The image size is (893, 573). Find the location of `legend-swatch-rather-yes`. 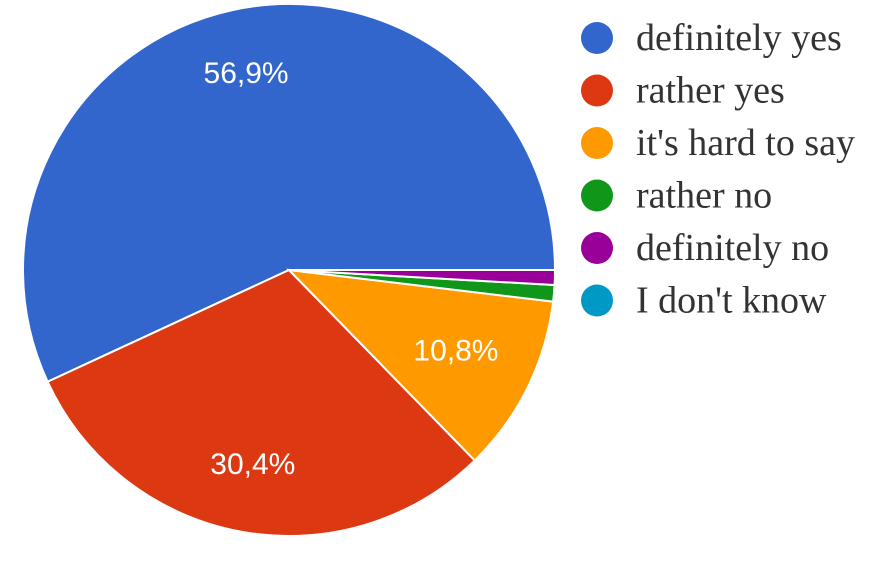

legend-swatch-rather-yes is located at coordinates (597, 90).